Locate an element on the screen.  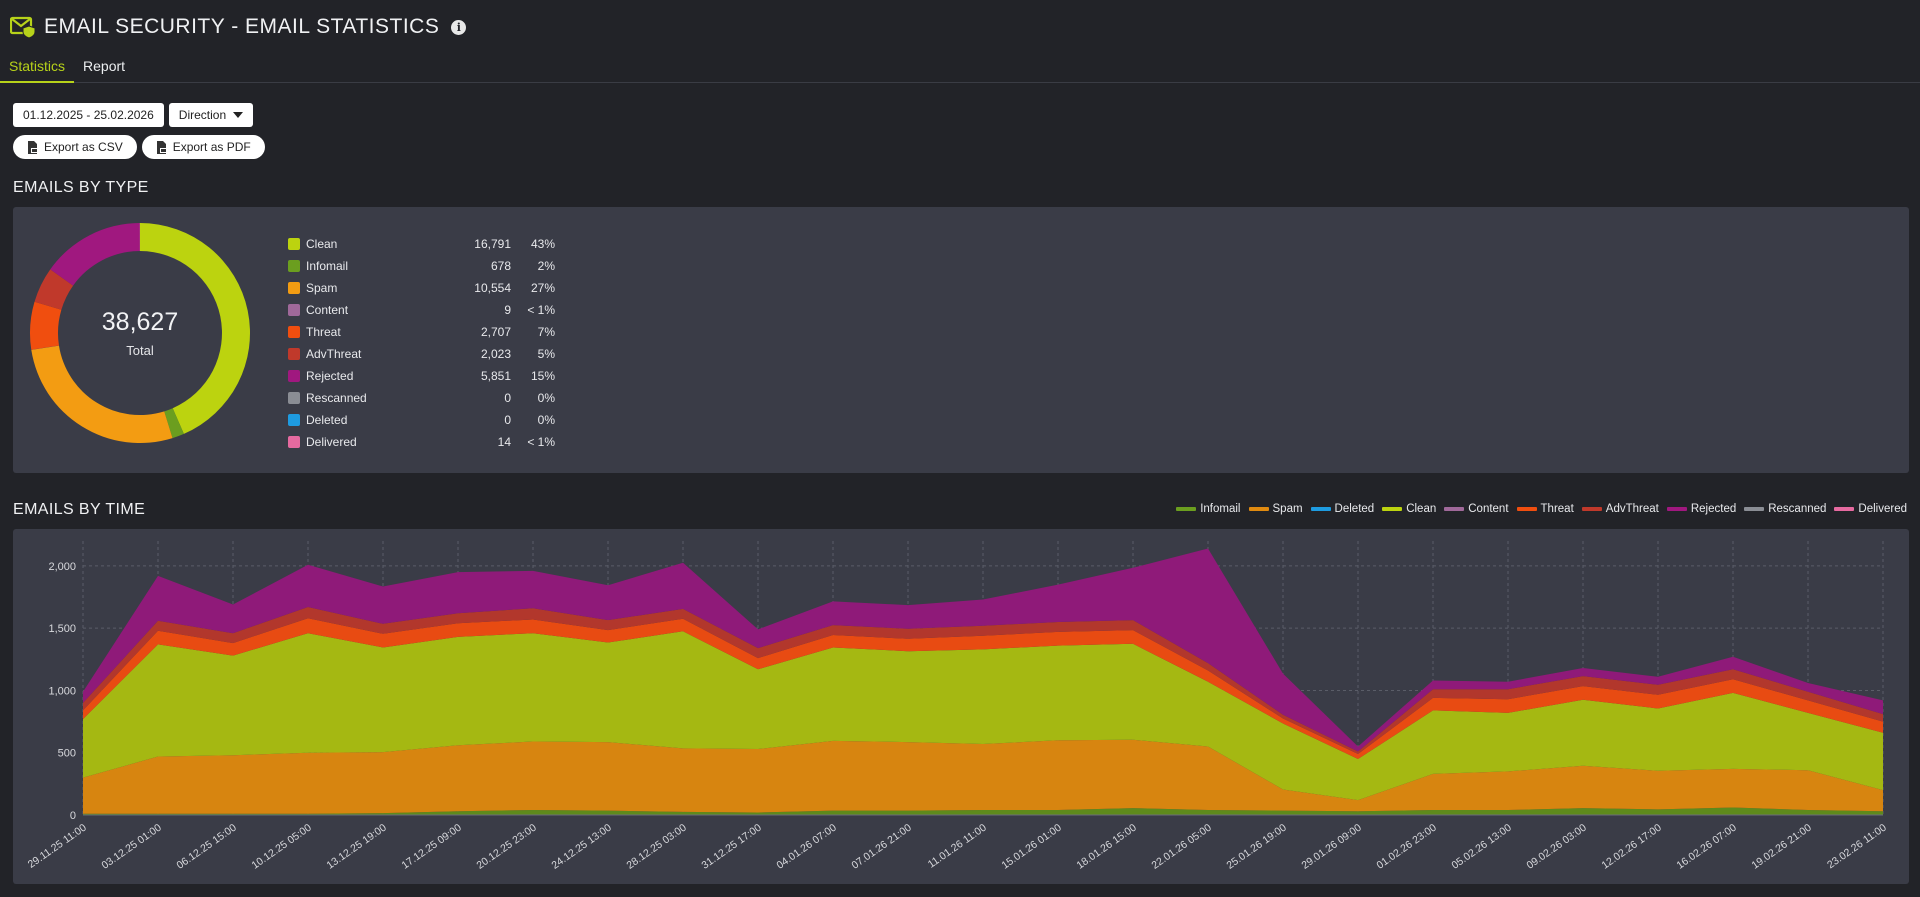
tab-report: Report is located at coordinates (104, 66).